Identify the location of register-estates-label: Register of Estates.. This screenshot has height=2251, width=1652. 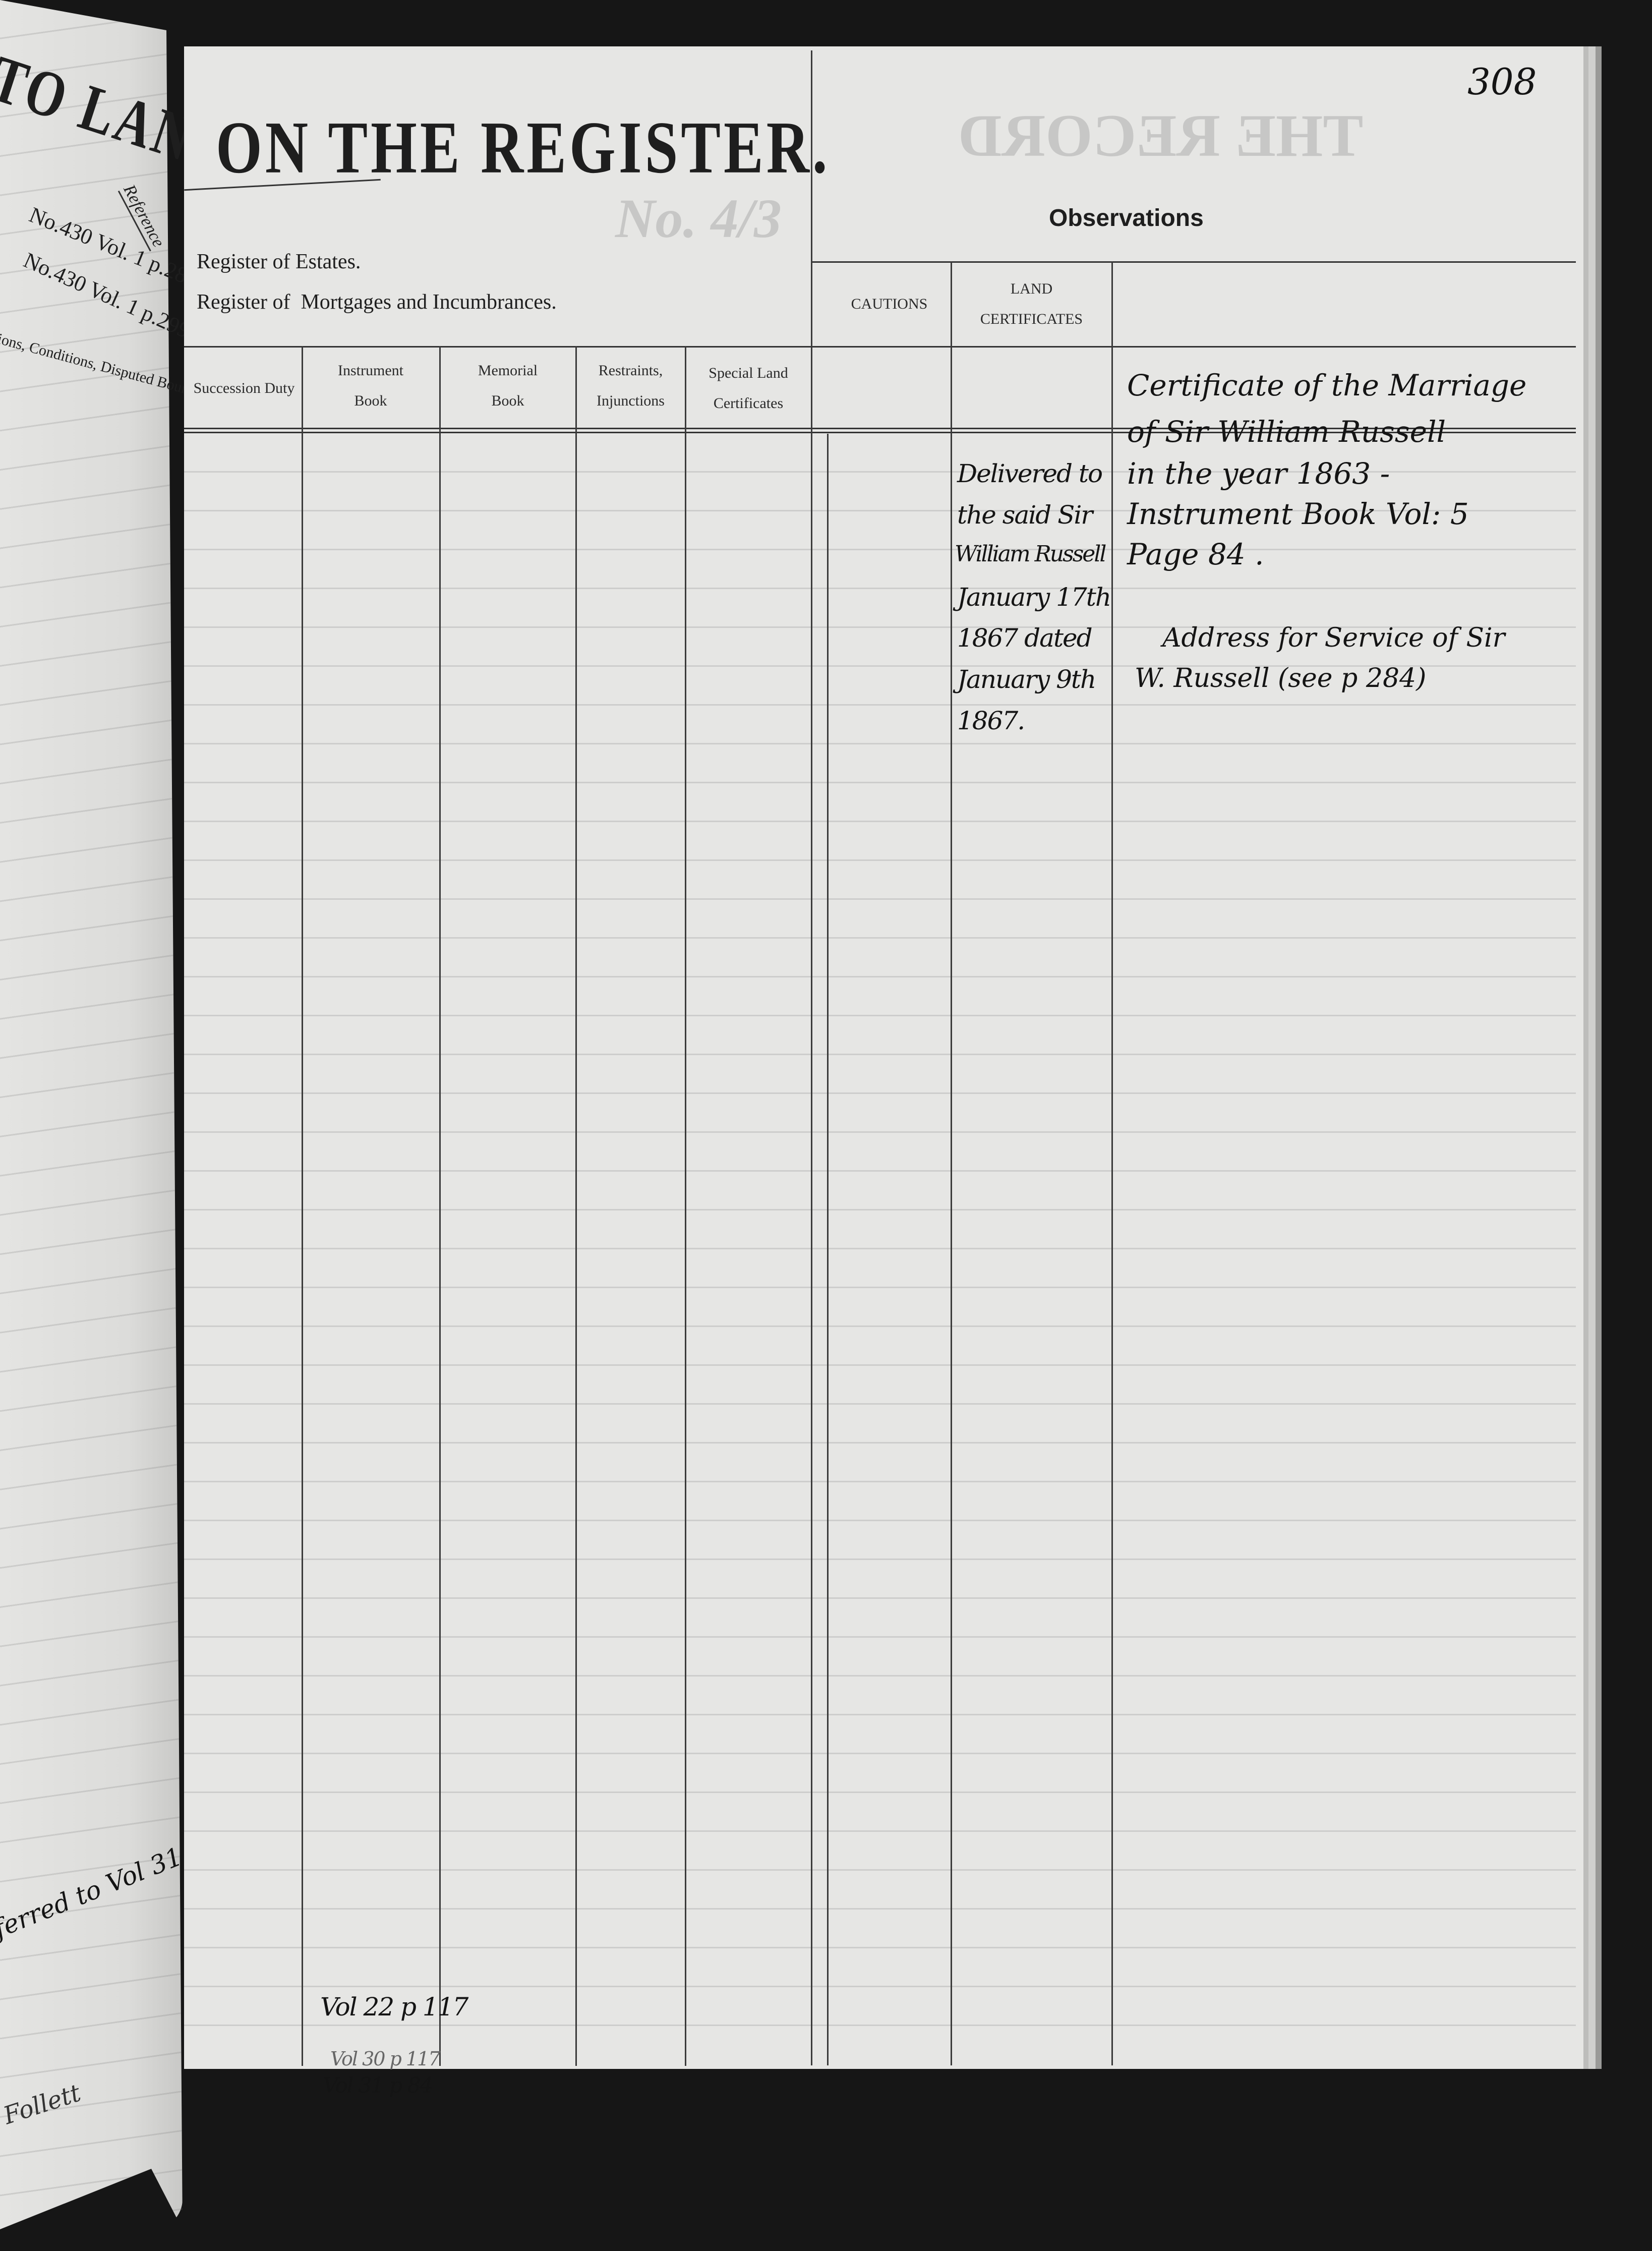
(279, 261).